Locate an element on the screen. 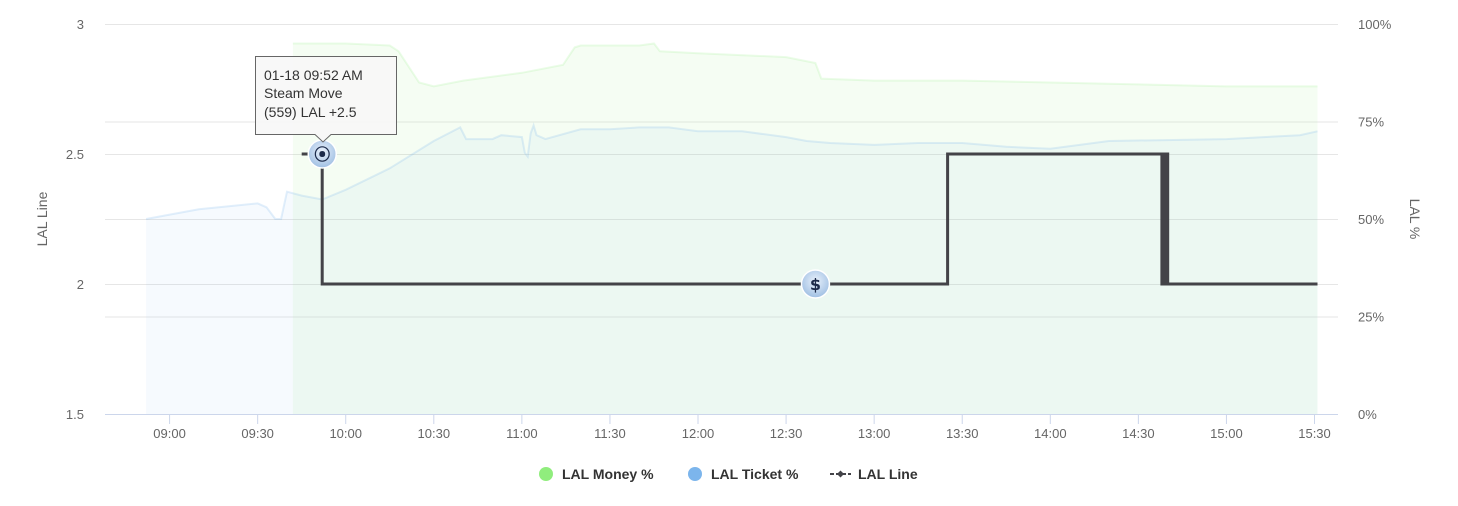 This screenshot has height=506, width=1458. y-axis-right-title: LAL % is located at coordinates (1415, 219).